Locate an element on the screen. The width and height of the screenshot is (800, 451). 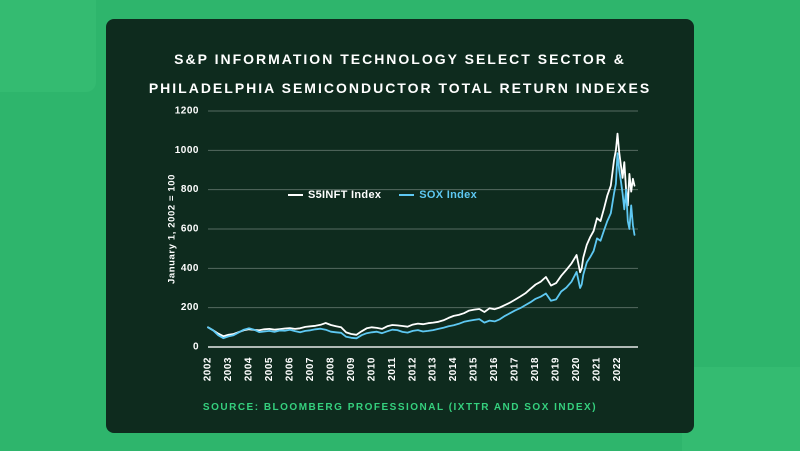
legend-label-s5inft: S5INFT Index is located at coordinates (345, 194).